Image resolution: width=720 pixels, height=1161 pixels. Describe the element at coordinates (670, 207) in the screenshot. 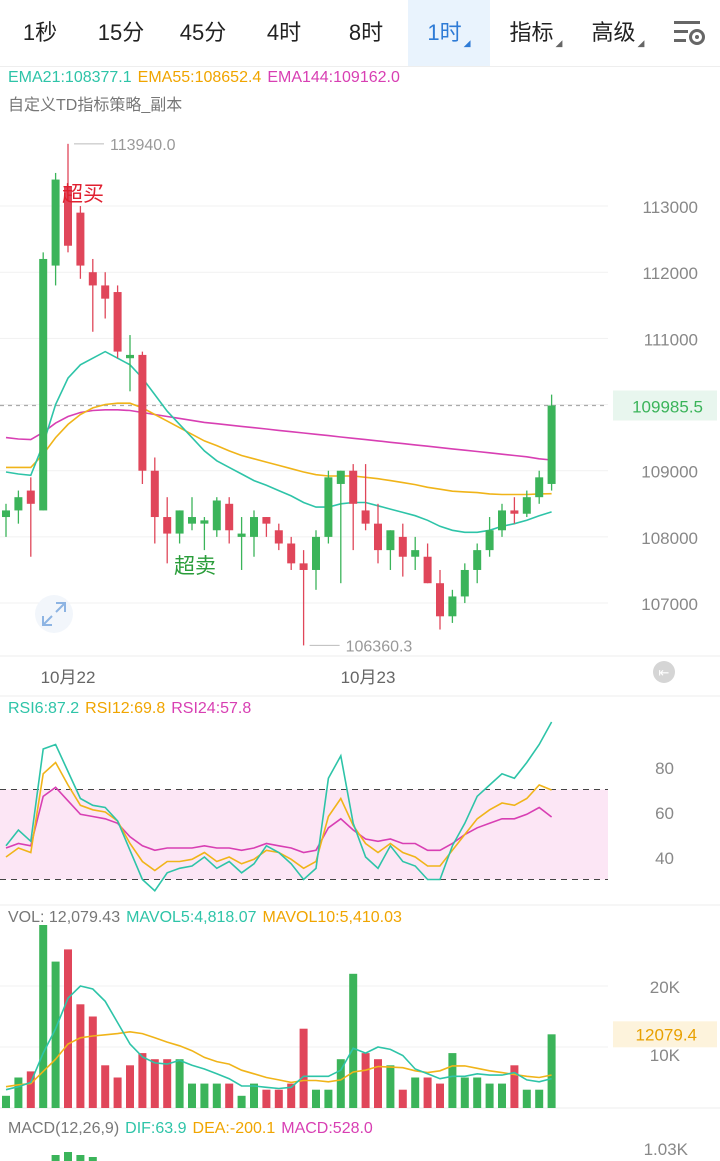

I see `price-tick-label: 113000` at that location.